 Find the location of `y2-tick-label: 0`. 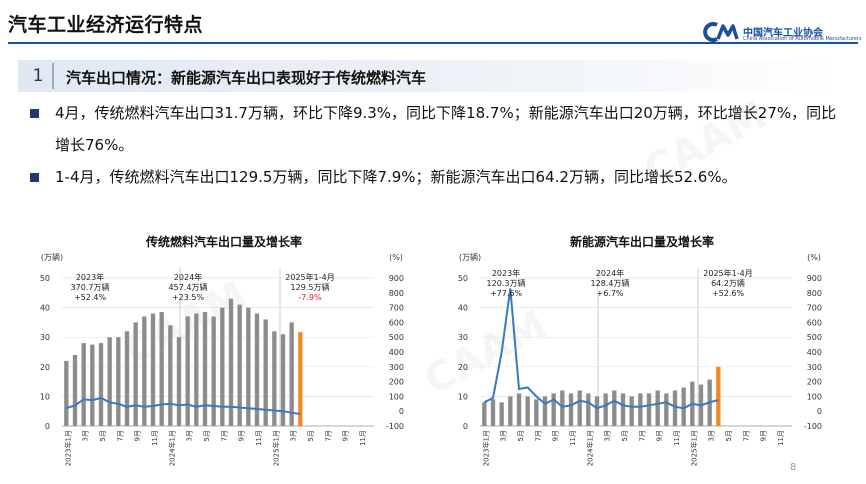

y2-tick-label: 0 is located at coordinates (819, 411).